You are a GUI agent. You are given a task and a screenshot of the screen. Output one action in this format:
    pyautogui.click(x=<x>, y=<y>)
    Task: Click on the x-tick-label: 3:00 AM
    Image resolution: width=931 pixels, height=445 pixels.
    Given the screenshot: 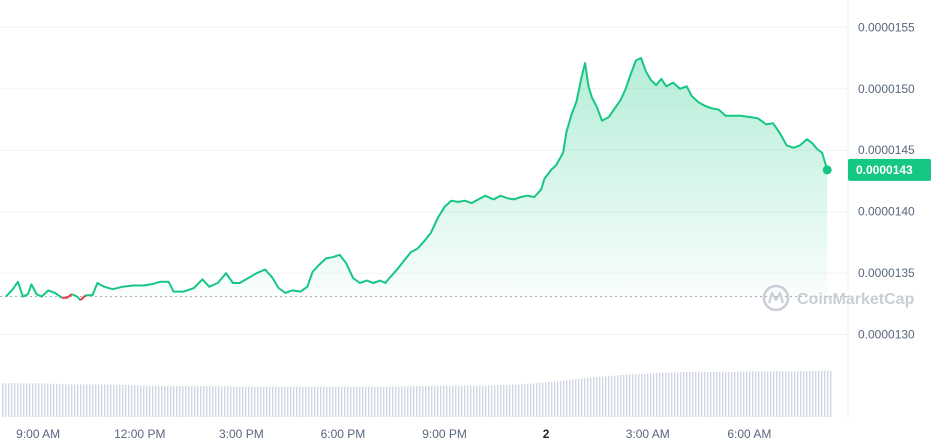 What is the action you would take?
    pyautogui.click(x=648, y=434)
    